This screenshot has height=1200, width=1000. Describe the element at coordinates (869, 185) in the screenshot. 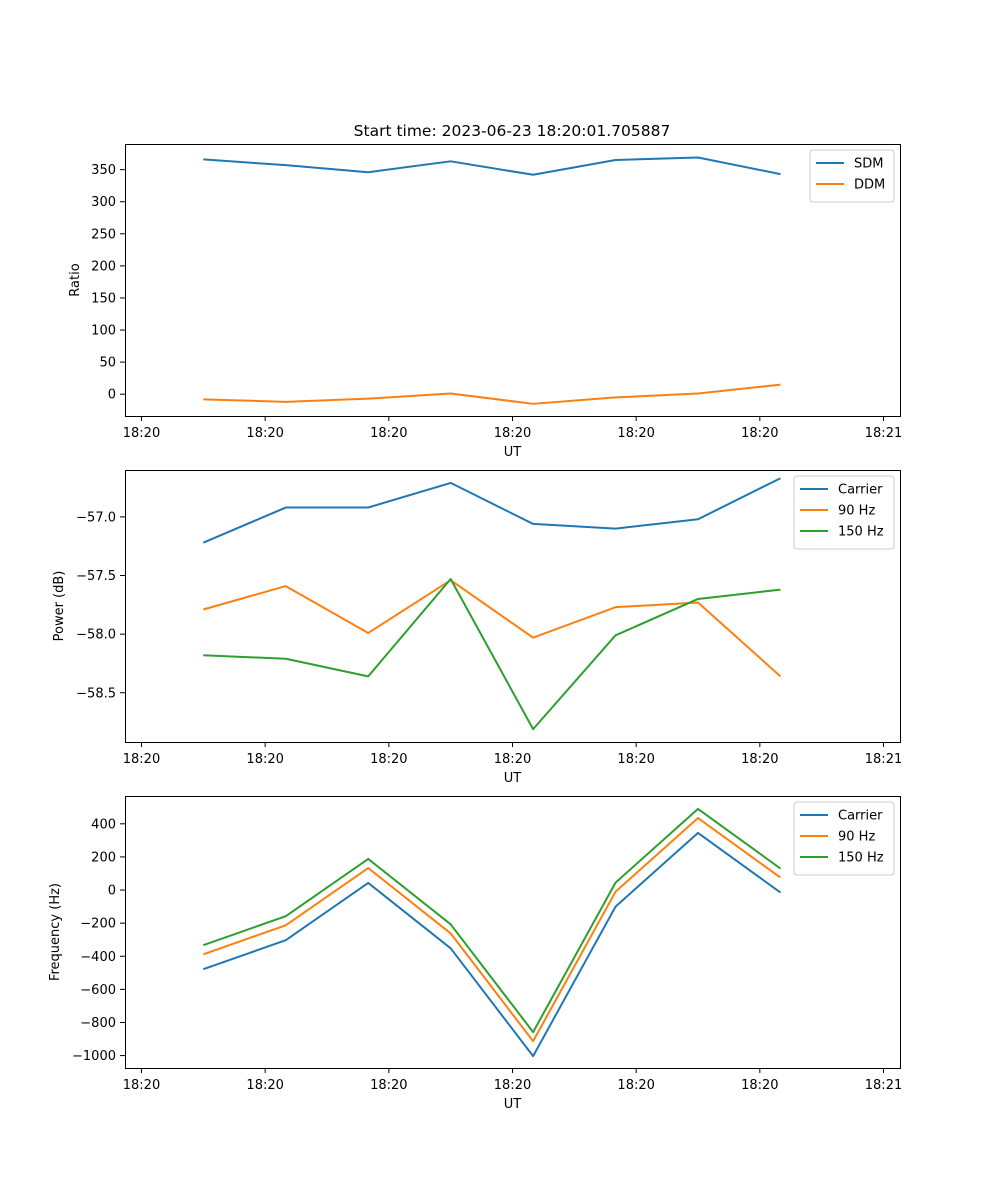

I see `ratio-legend-label: DDM` at that location.